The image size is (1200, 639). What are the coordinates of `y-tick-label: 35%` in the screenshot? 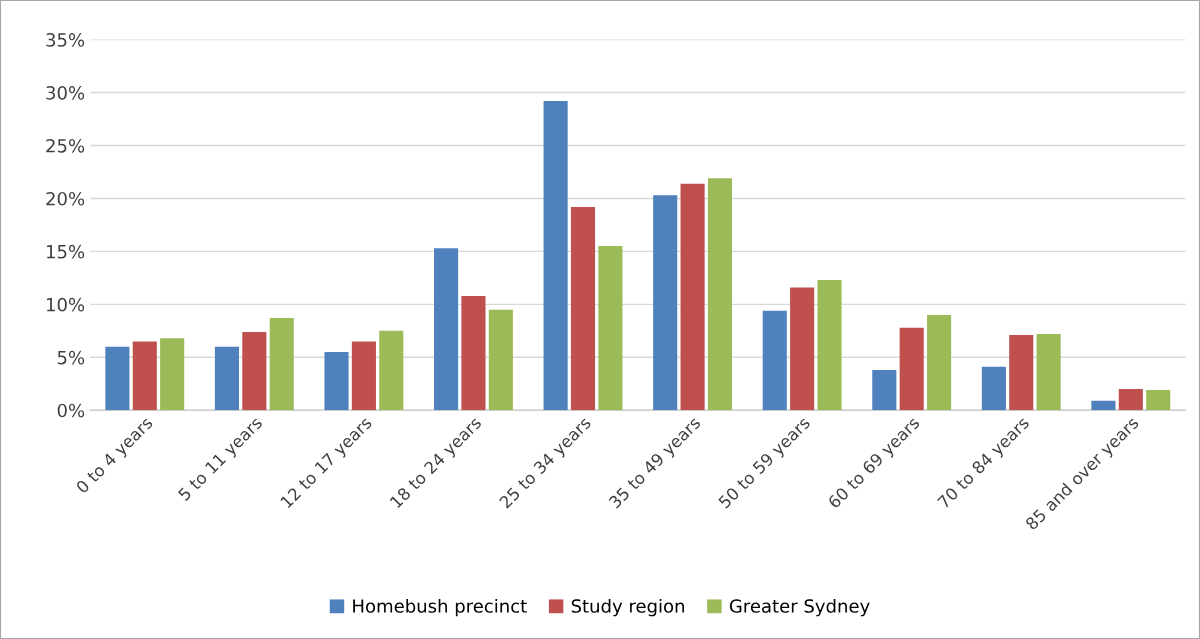 It's located at (65, 40).